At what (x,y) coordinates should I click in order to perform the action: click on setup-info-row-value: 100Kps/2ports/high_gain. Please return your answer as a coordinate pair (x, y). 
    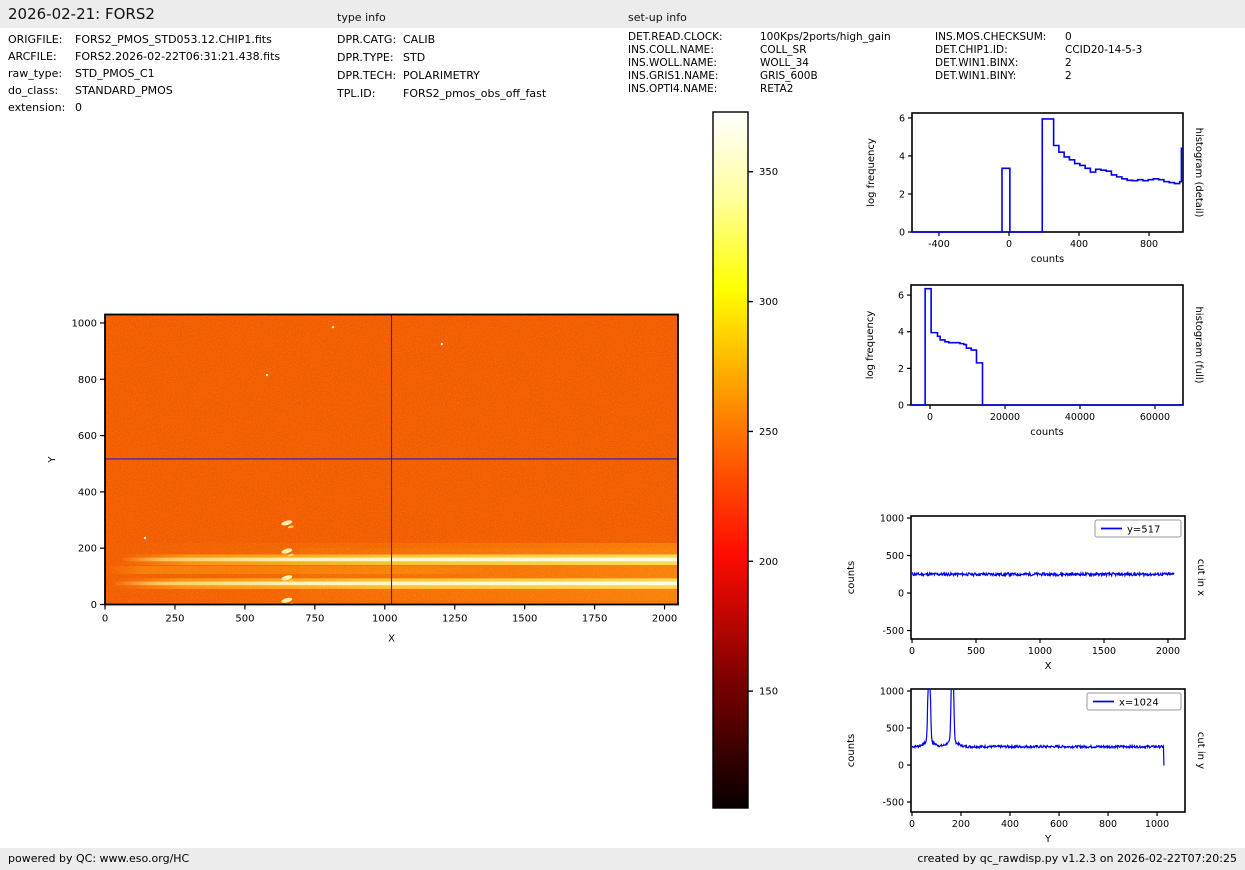
    Looking at the image, I should click on (825, 37).